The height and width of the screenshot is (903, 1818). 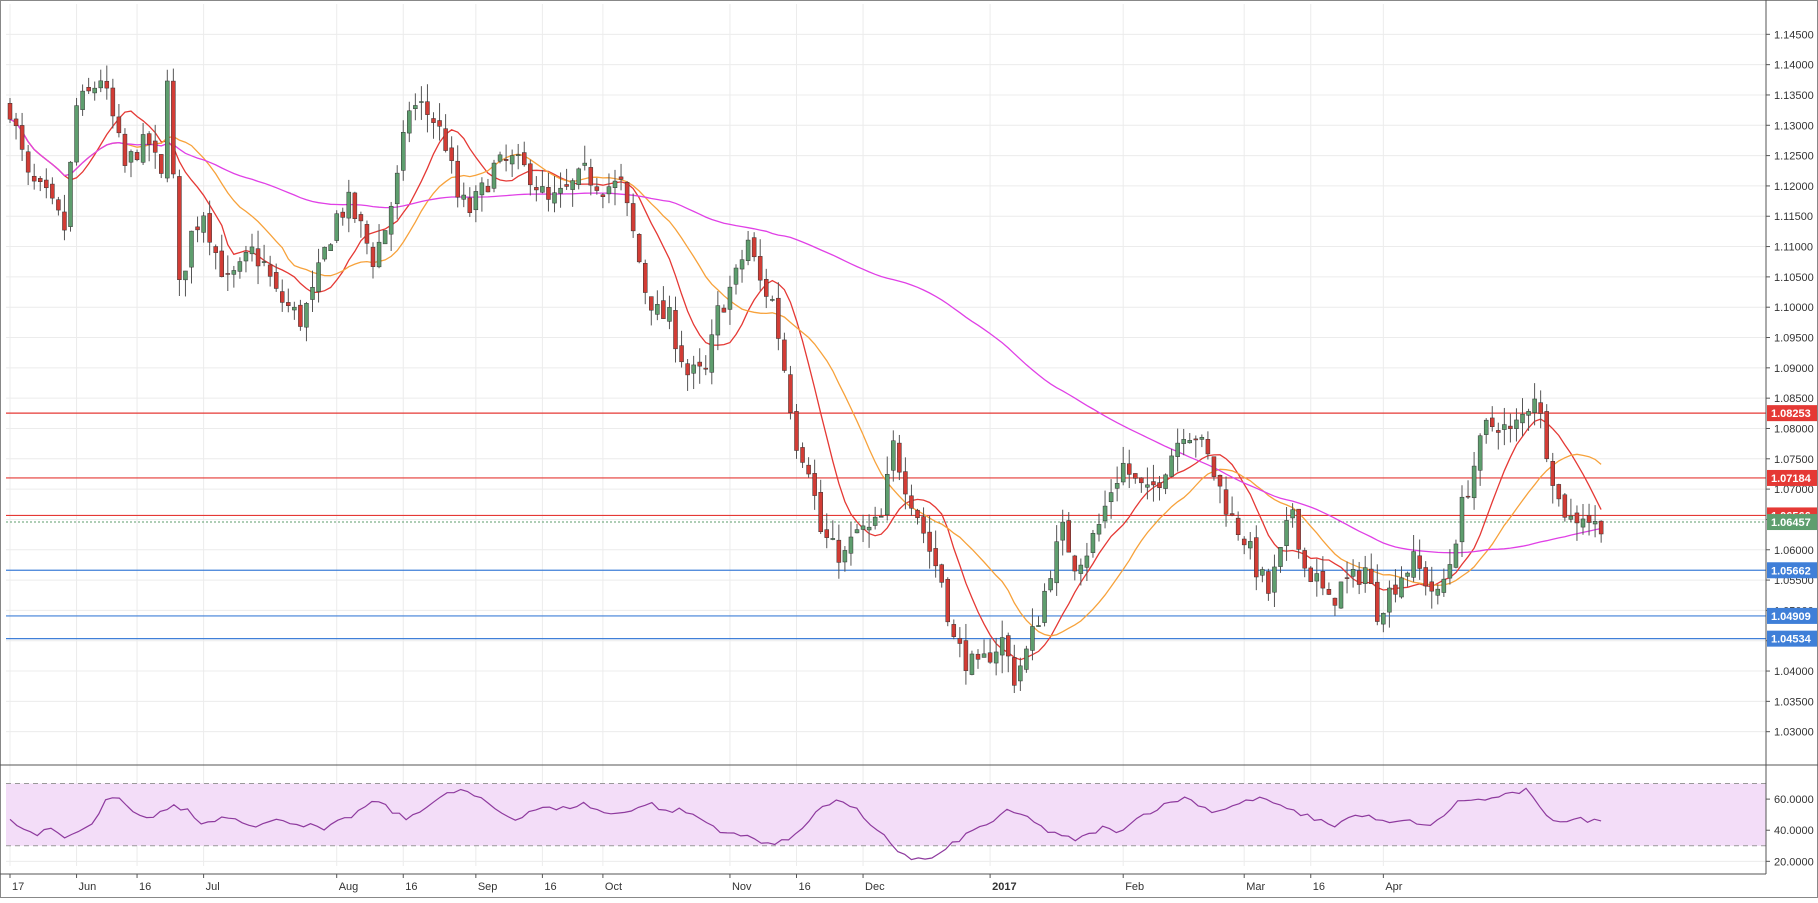 What do you see at coordinates (886, 814) in the screenshot?
I see `osc-band-fill` at bounding box center [886, 814].